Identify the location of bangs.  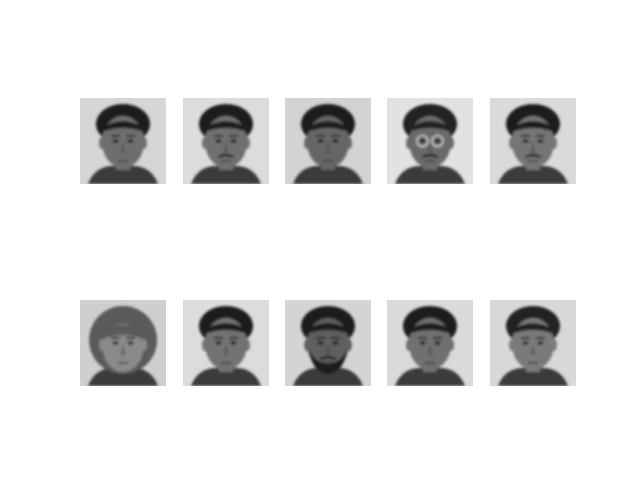
(123, 332).